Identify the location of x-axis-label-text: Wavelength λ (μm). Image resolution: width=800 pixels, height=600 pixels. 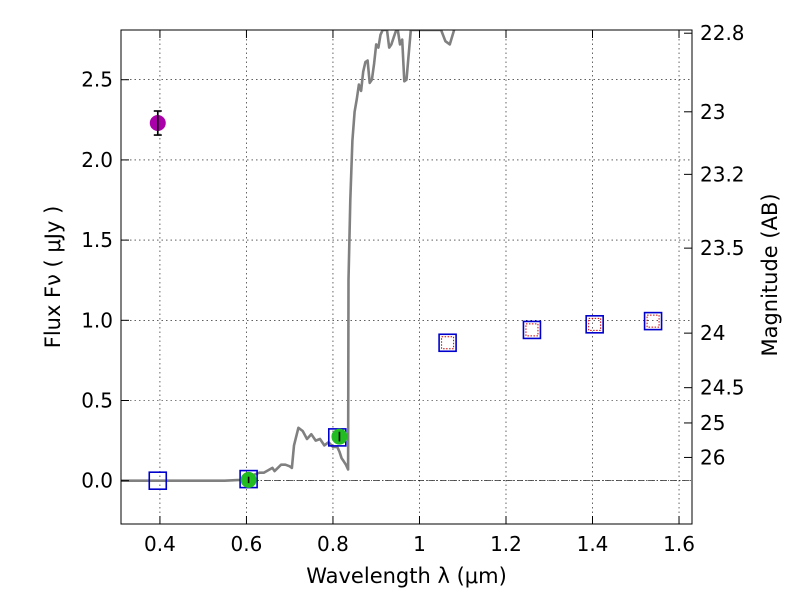
(406, 576).